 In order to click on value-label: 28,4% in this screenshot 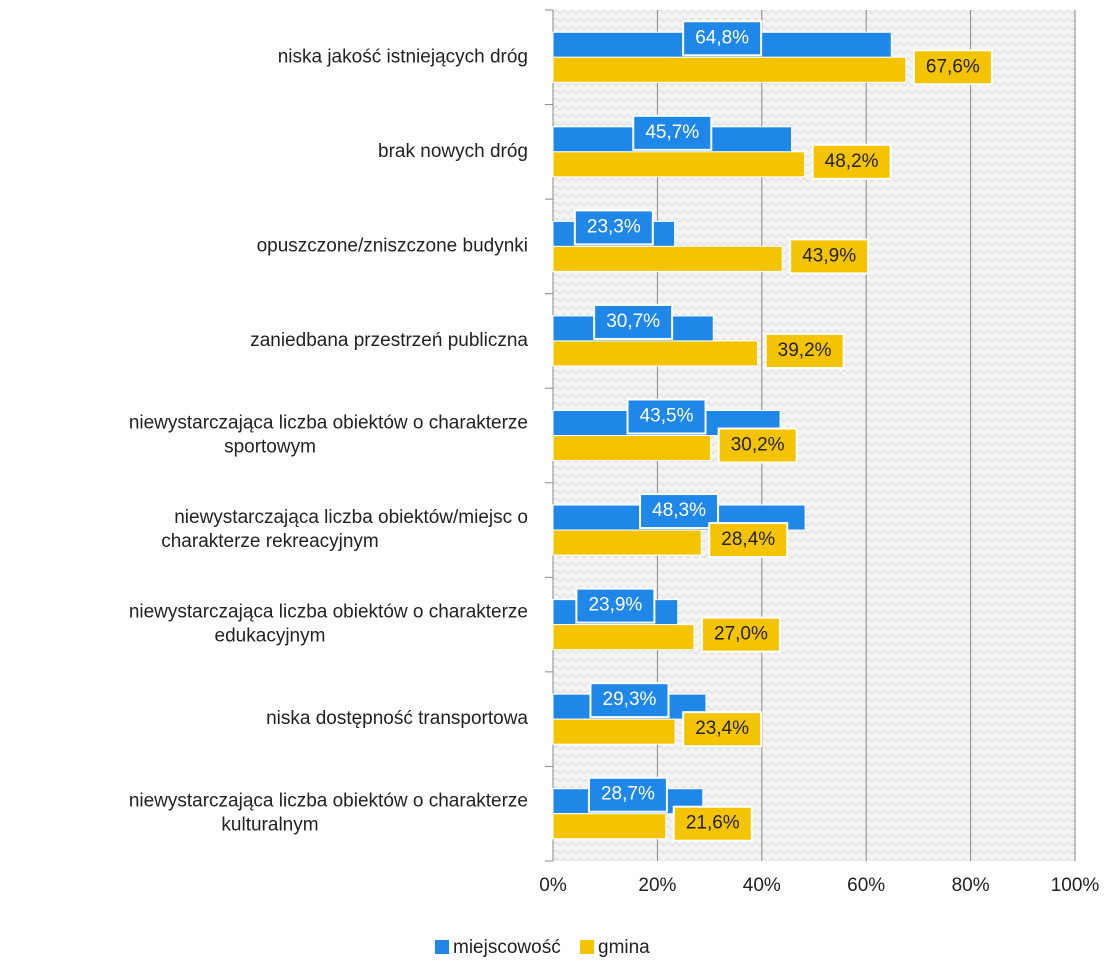, I will do `click(748, 539)`.